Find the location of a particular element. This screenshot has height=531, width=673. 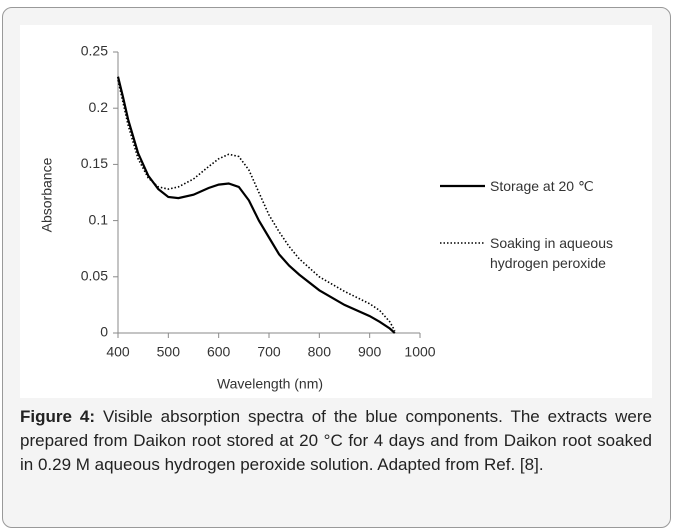

x-tick-label: 500 is located at coordinates (169, 352).